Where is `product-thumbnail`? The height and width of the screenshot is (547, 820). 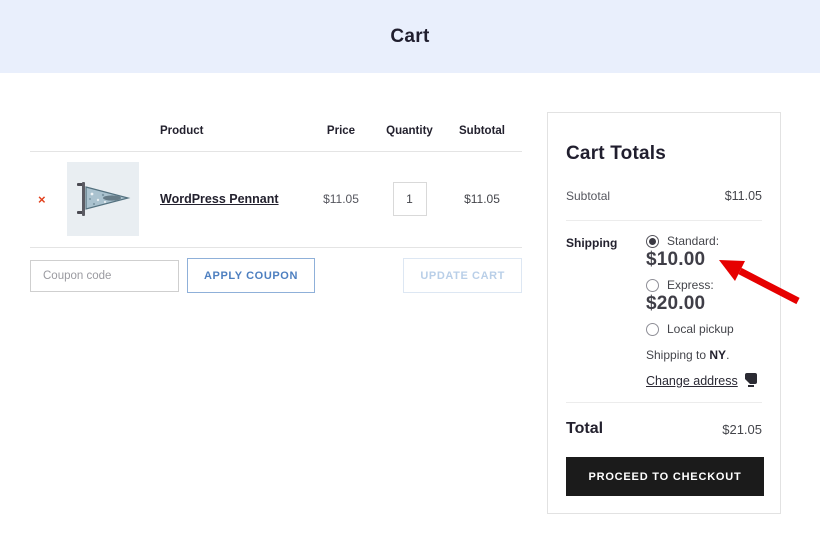
product-thumbnail is located at coordinates (103, 199).